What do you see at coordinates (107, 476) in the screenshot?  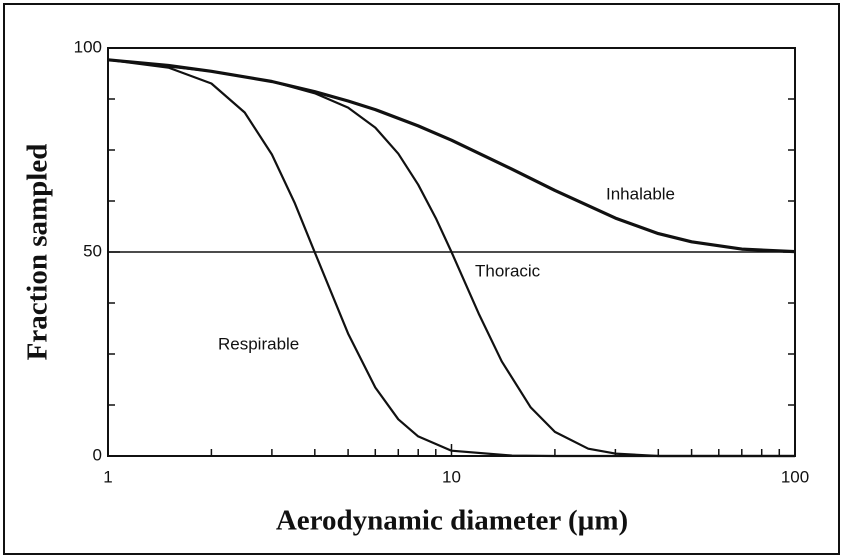 I see `x-tick-label: 1` at bounding box center [107, 476].